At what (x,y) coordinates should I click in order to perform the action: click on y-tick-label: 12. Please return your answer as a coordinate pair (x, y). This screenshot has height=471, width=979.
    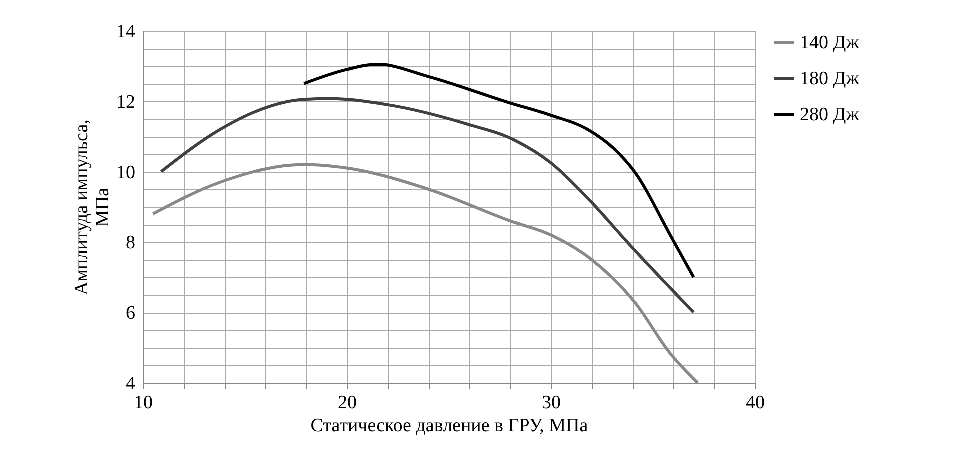
    Looking at the image, I should click on (126, 102).